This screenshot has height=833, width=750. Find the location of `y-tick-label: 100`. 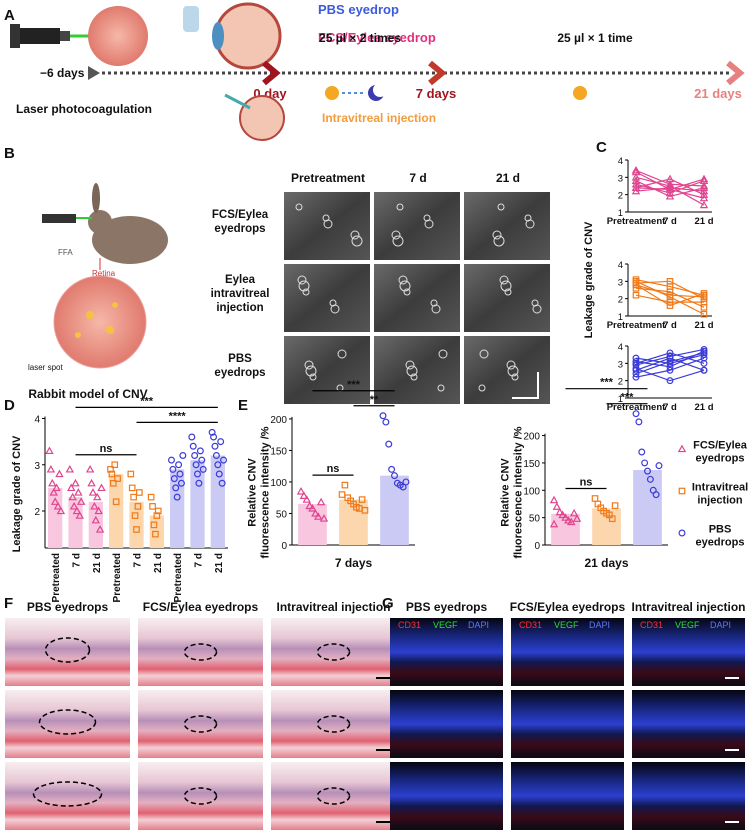

y-tick-label: 100 is located at coordinates (278, 483).